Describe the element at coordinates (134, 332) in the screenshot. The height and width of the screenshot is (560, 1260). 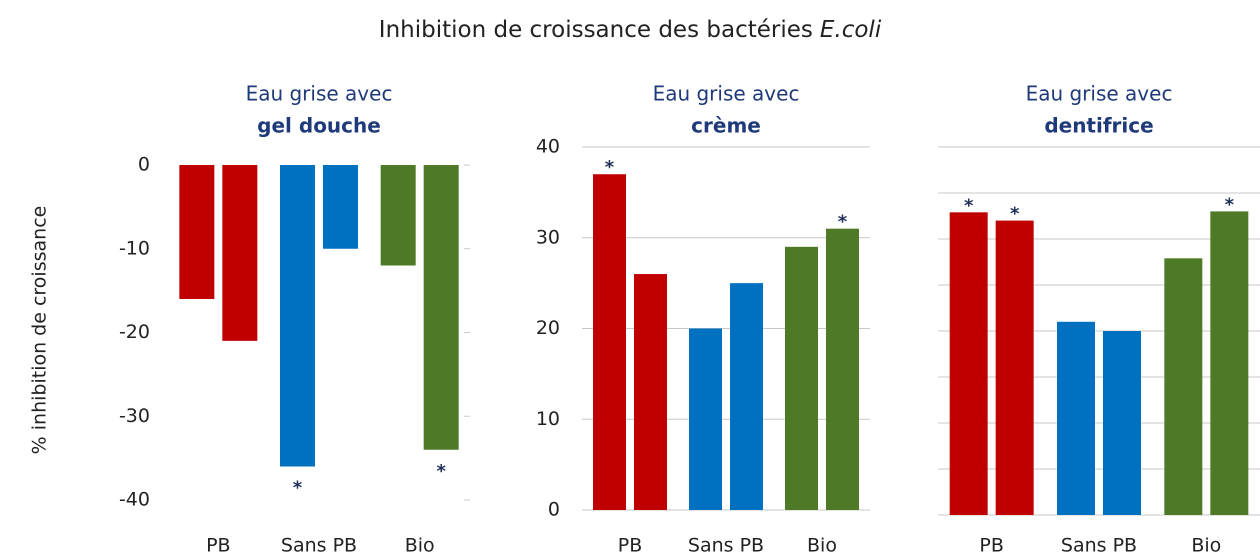
I see `y-tick-label: -20` at that location.